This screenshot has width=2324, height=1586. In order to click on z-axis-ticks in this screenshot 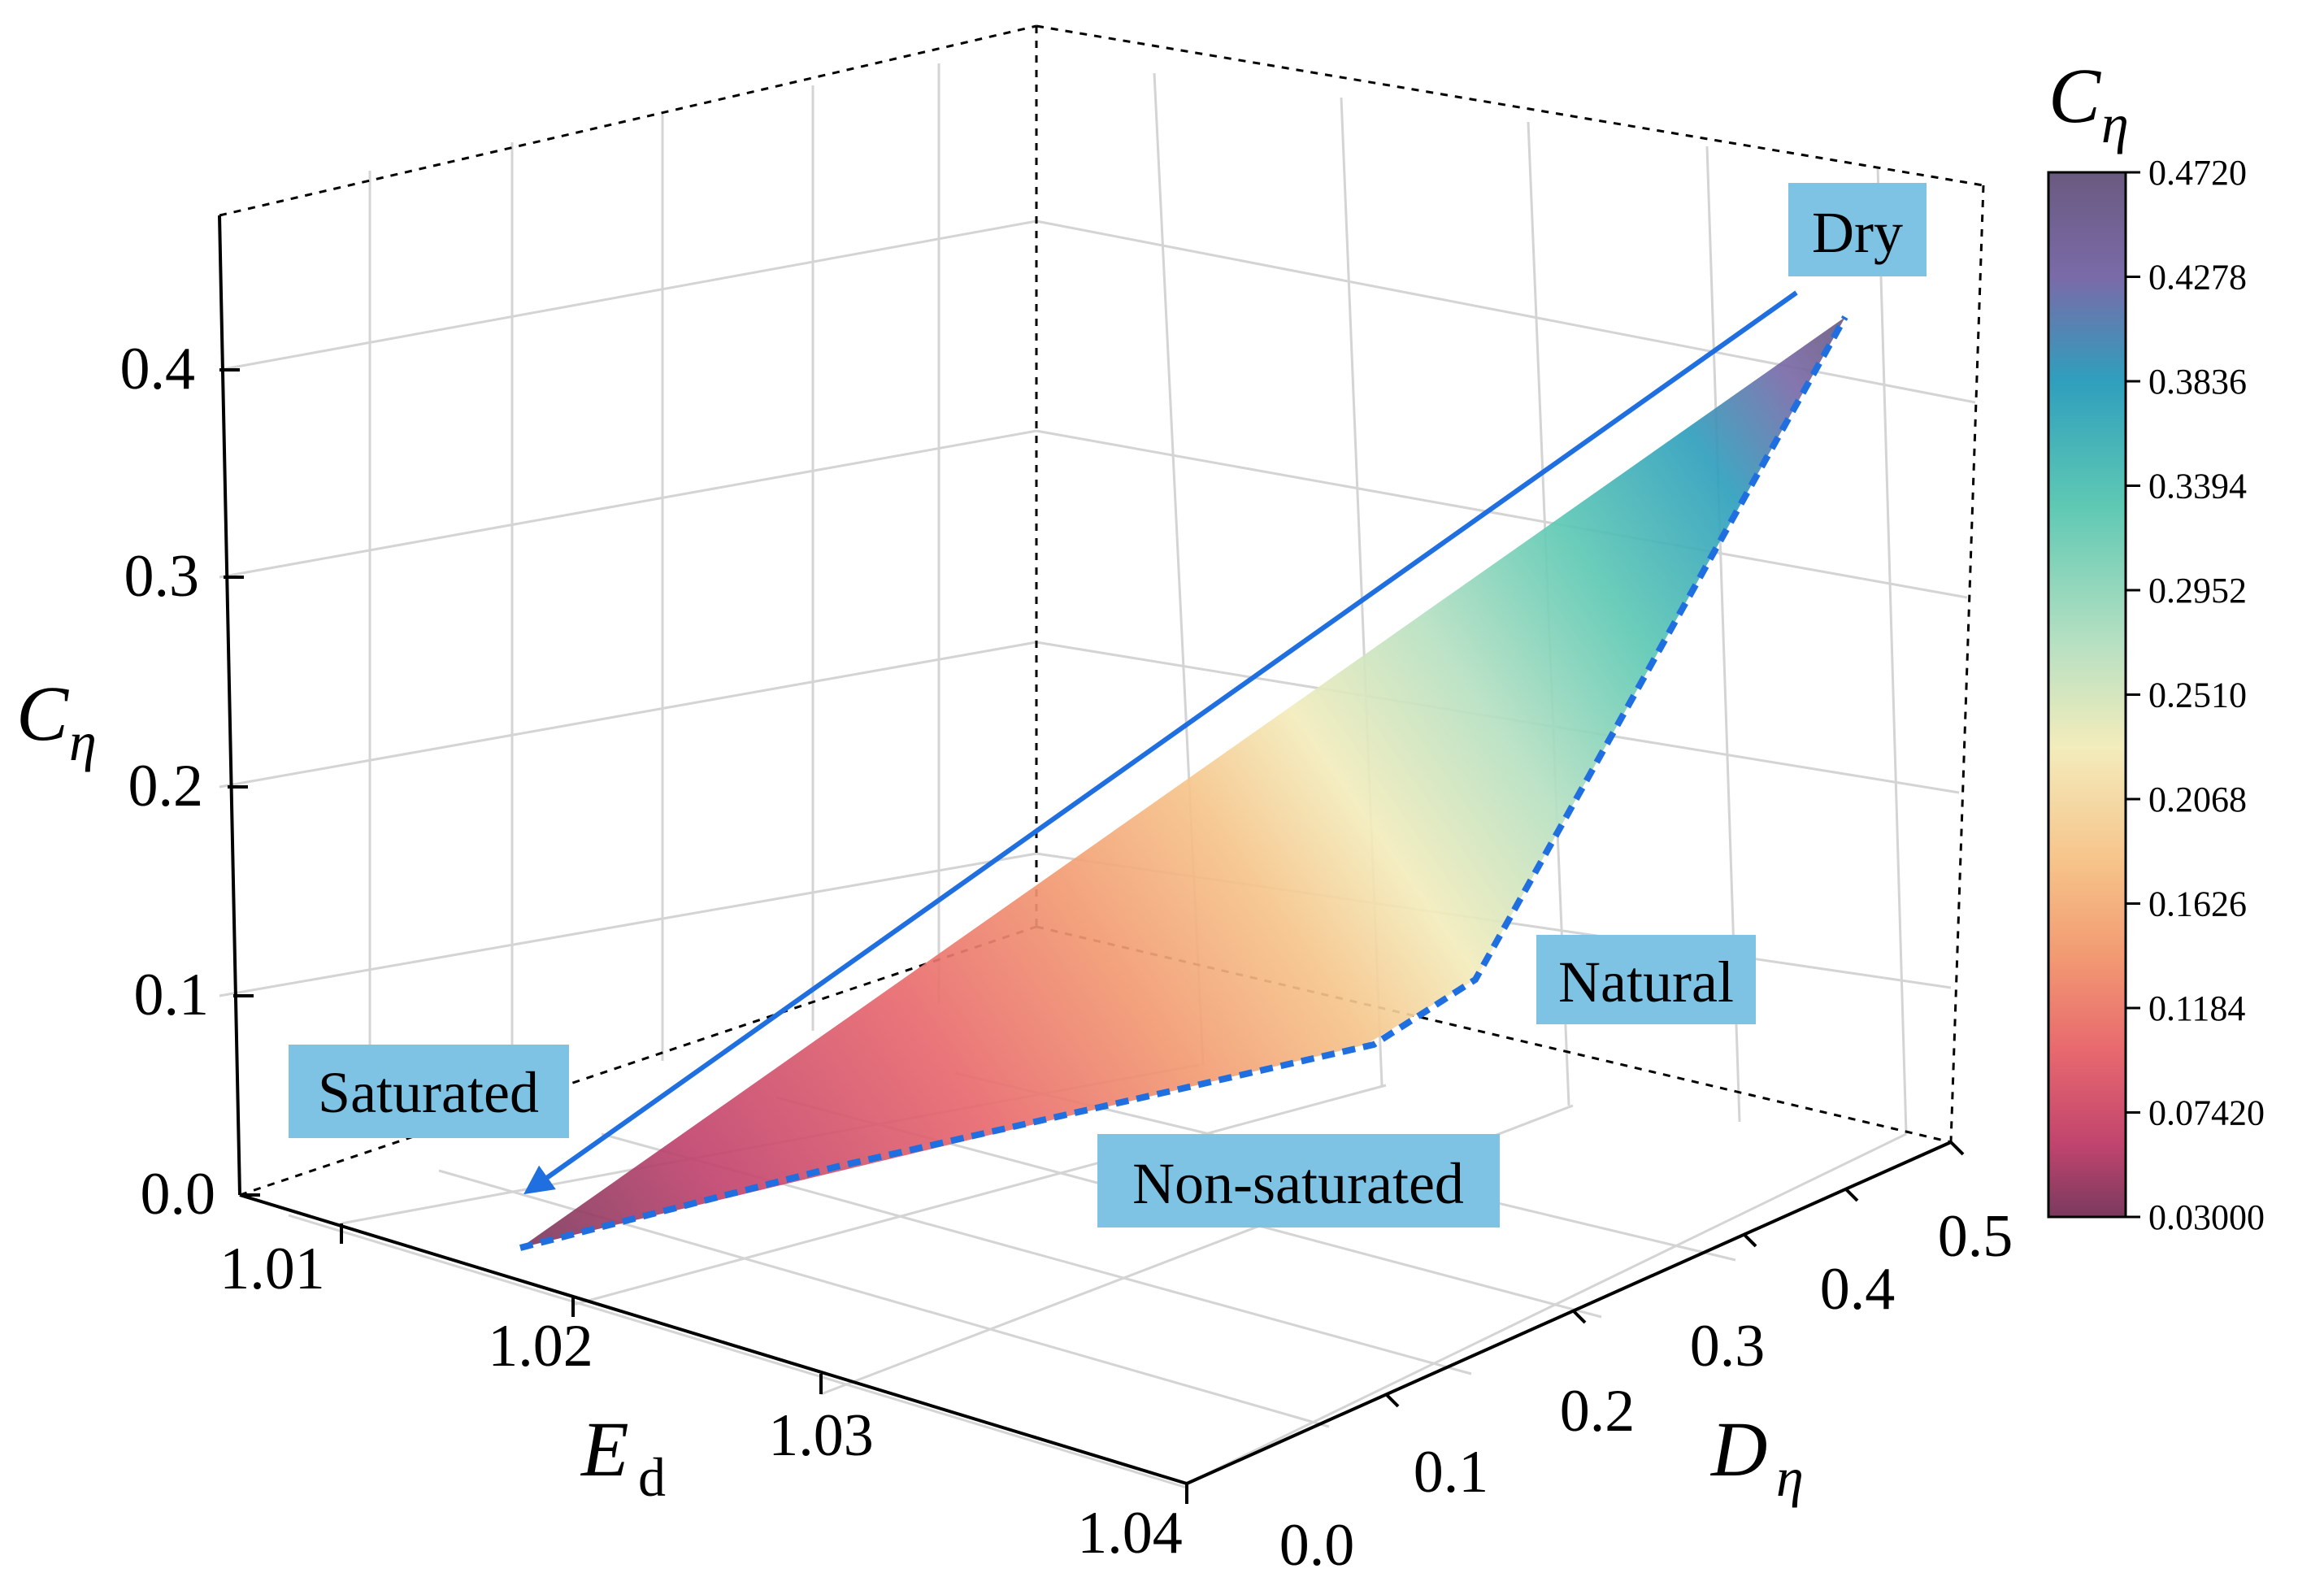, I will do `click(239, 782)`.